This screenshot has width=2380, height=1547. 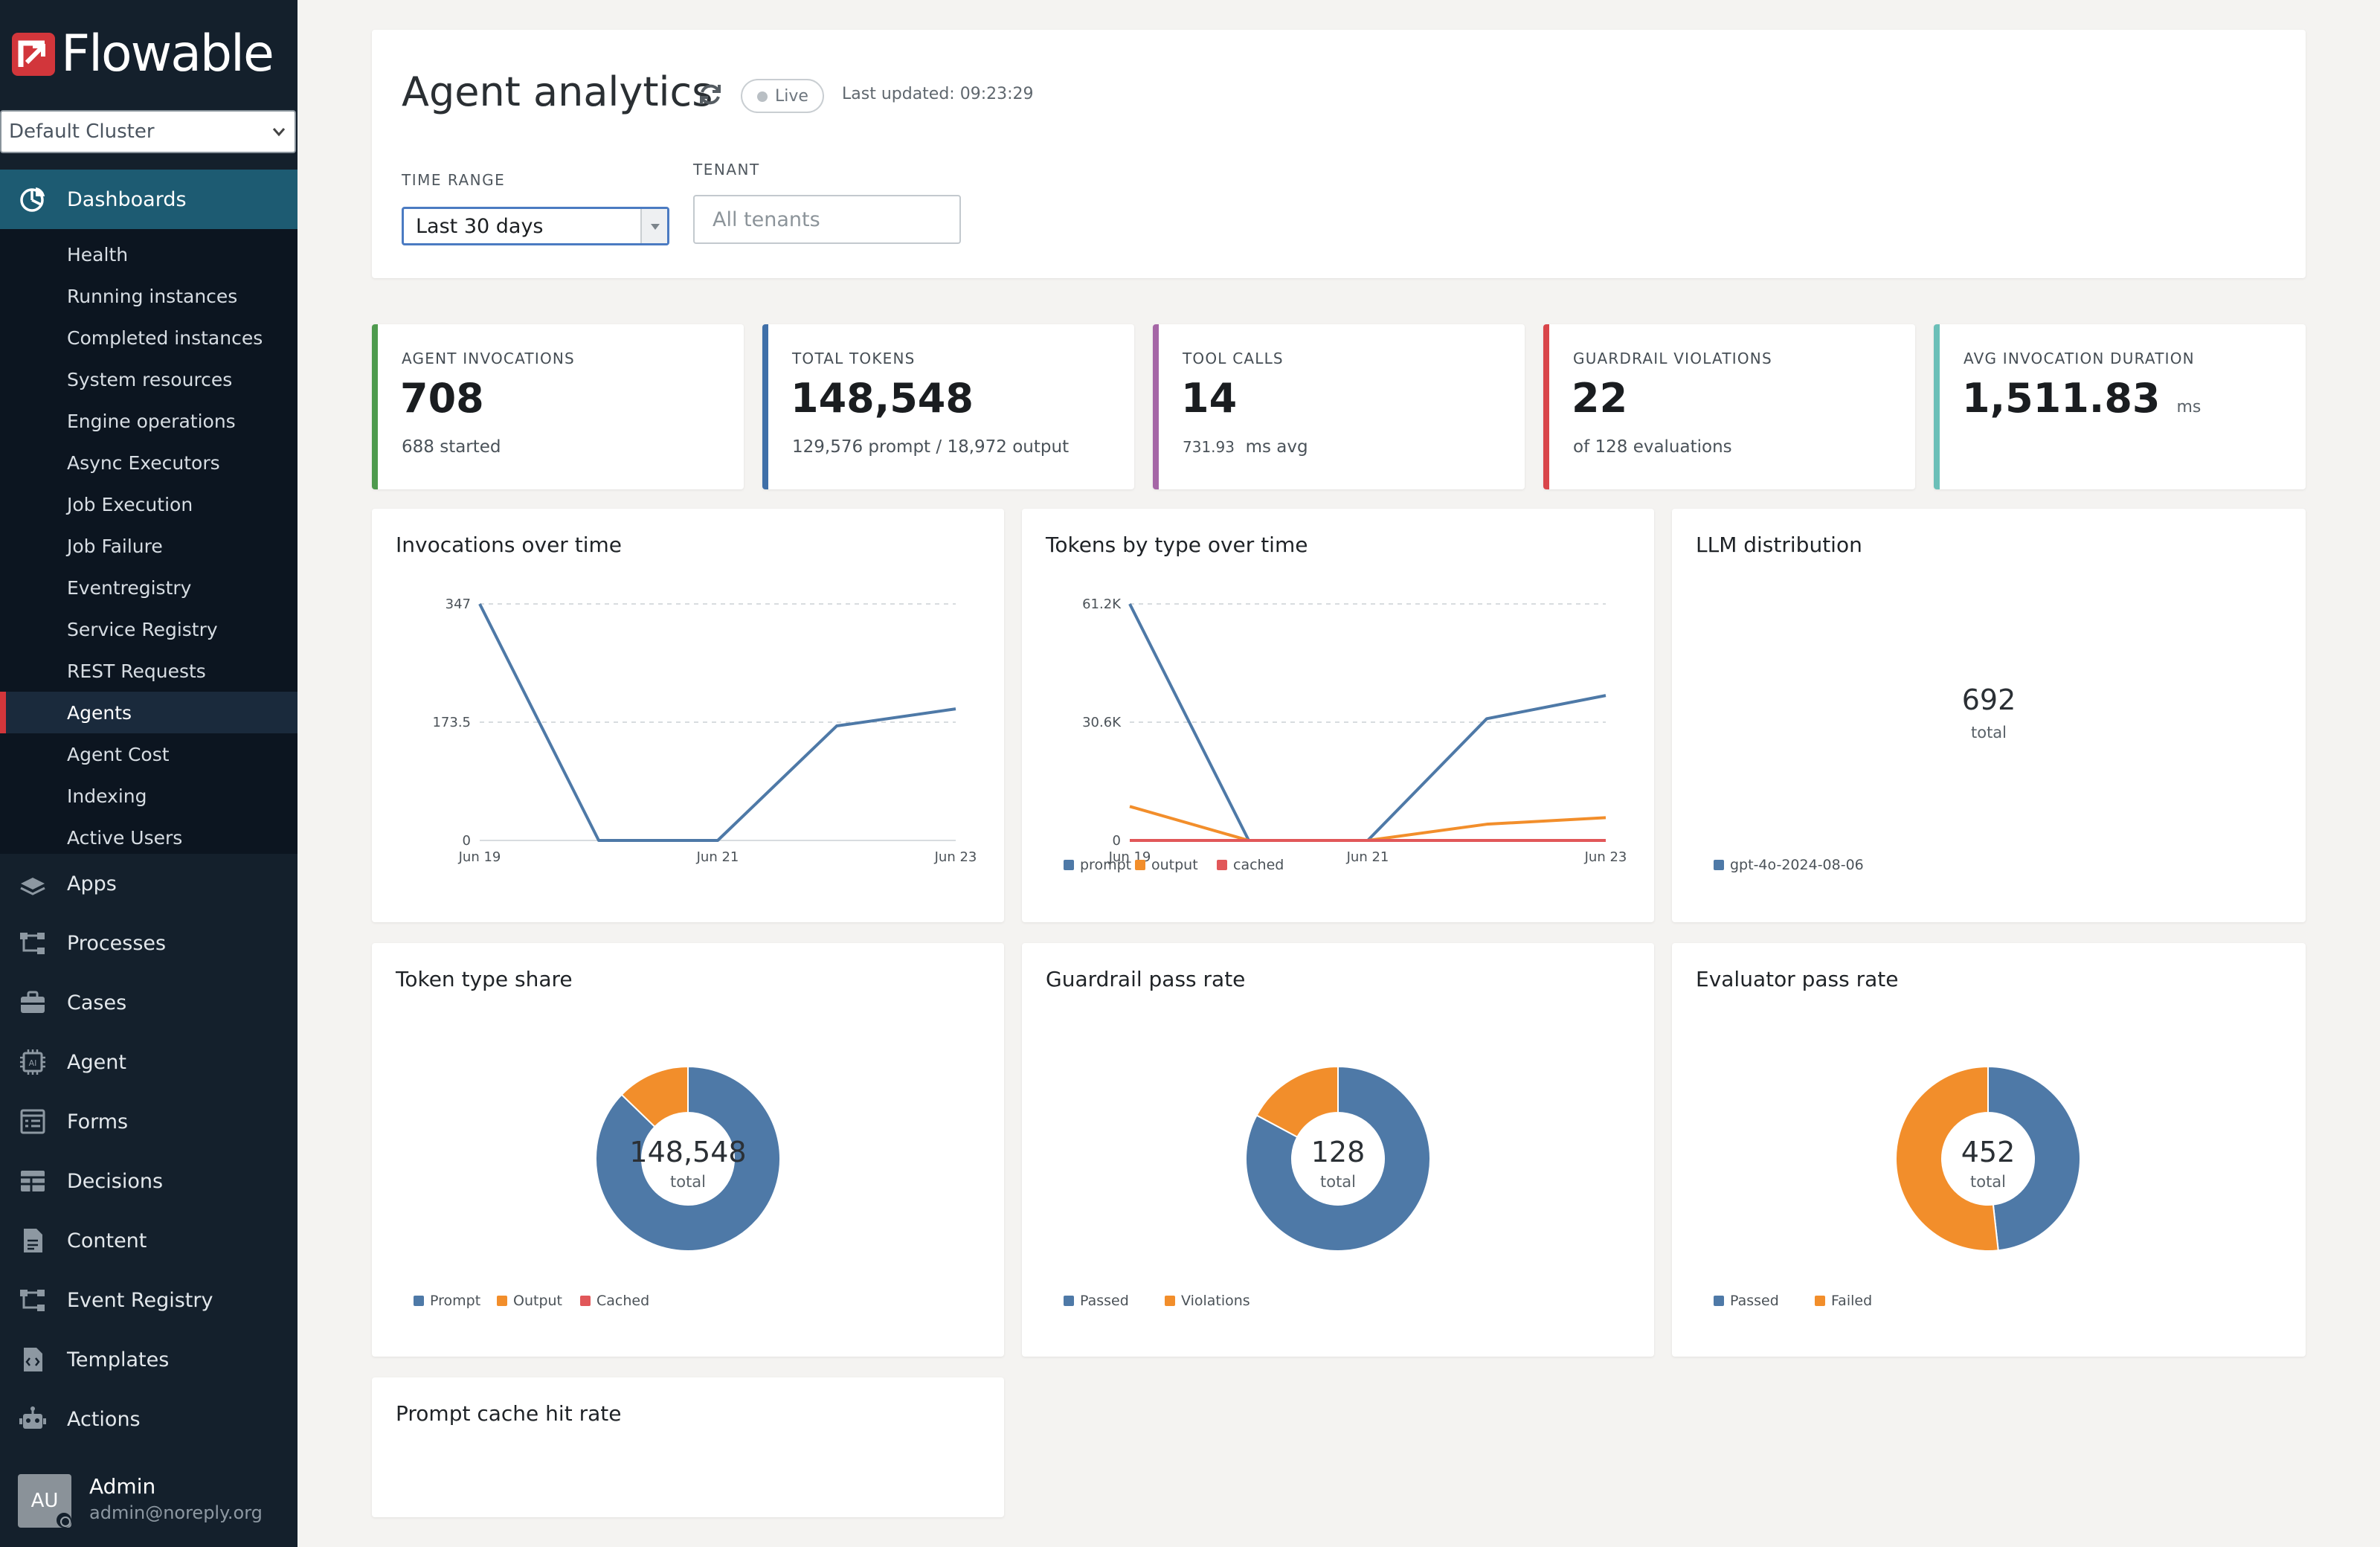 What do you see at coordinates (654, 226) in the screenshot?
I see `dropdown-arrow-icon` at bounding box center [654, 226].